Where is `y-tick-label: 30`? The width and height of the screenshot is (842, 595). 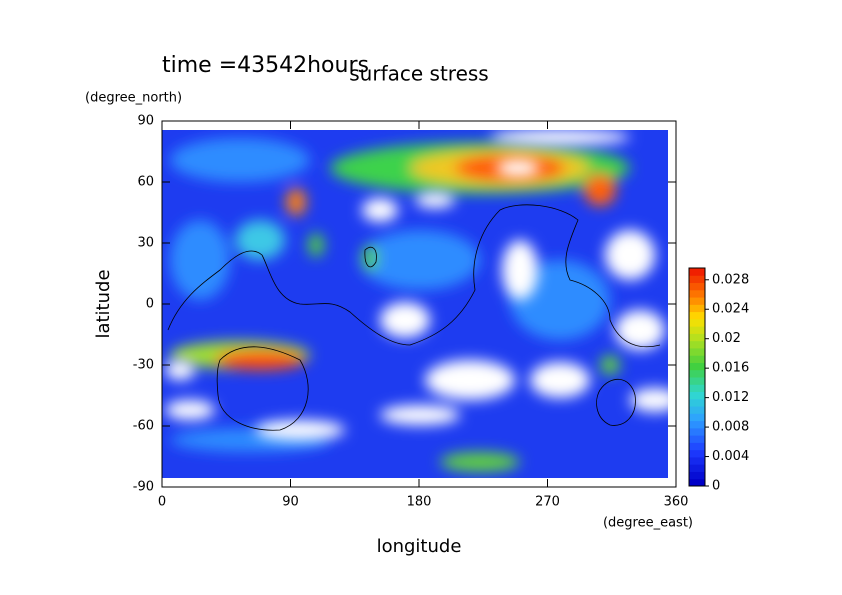 y-tick-label: 30 is located at coordinates (145, 243).